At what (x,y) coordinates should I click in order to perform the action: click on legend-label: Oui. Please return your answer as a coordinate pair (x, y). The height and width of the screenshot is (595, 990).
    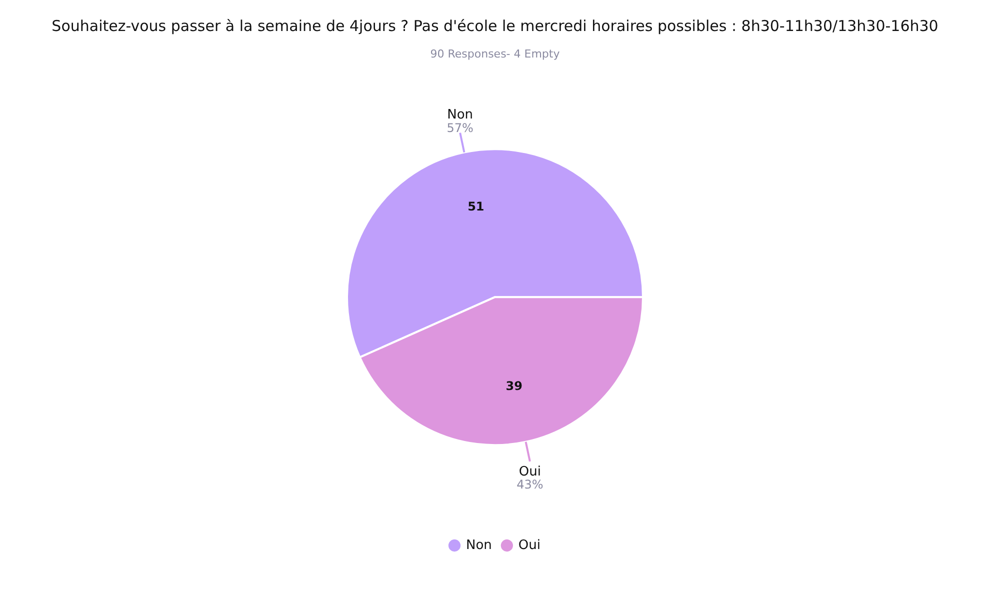
    Looking at the image, I should click on (529, 545).